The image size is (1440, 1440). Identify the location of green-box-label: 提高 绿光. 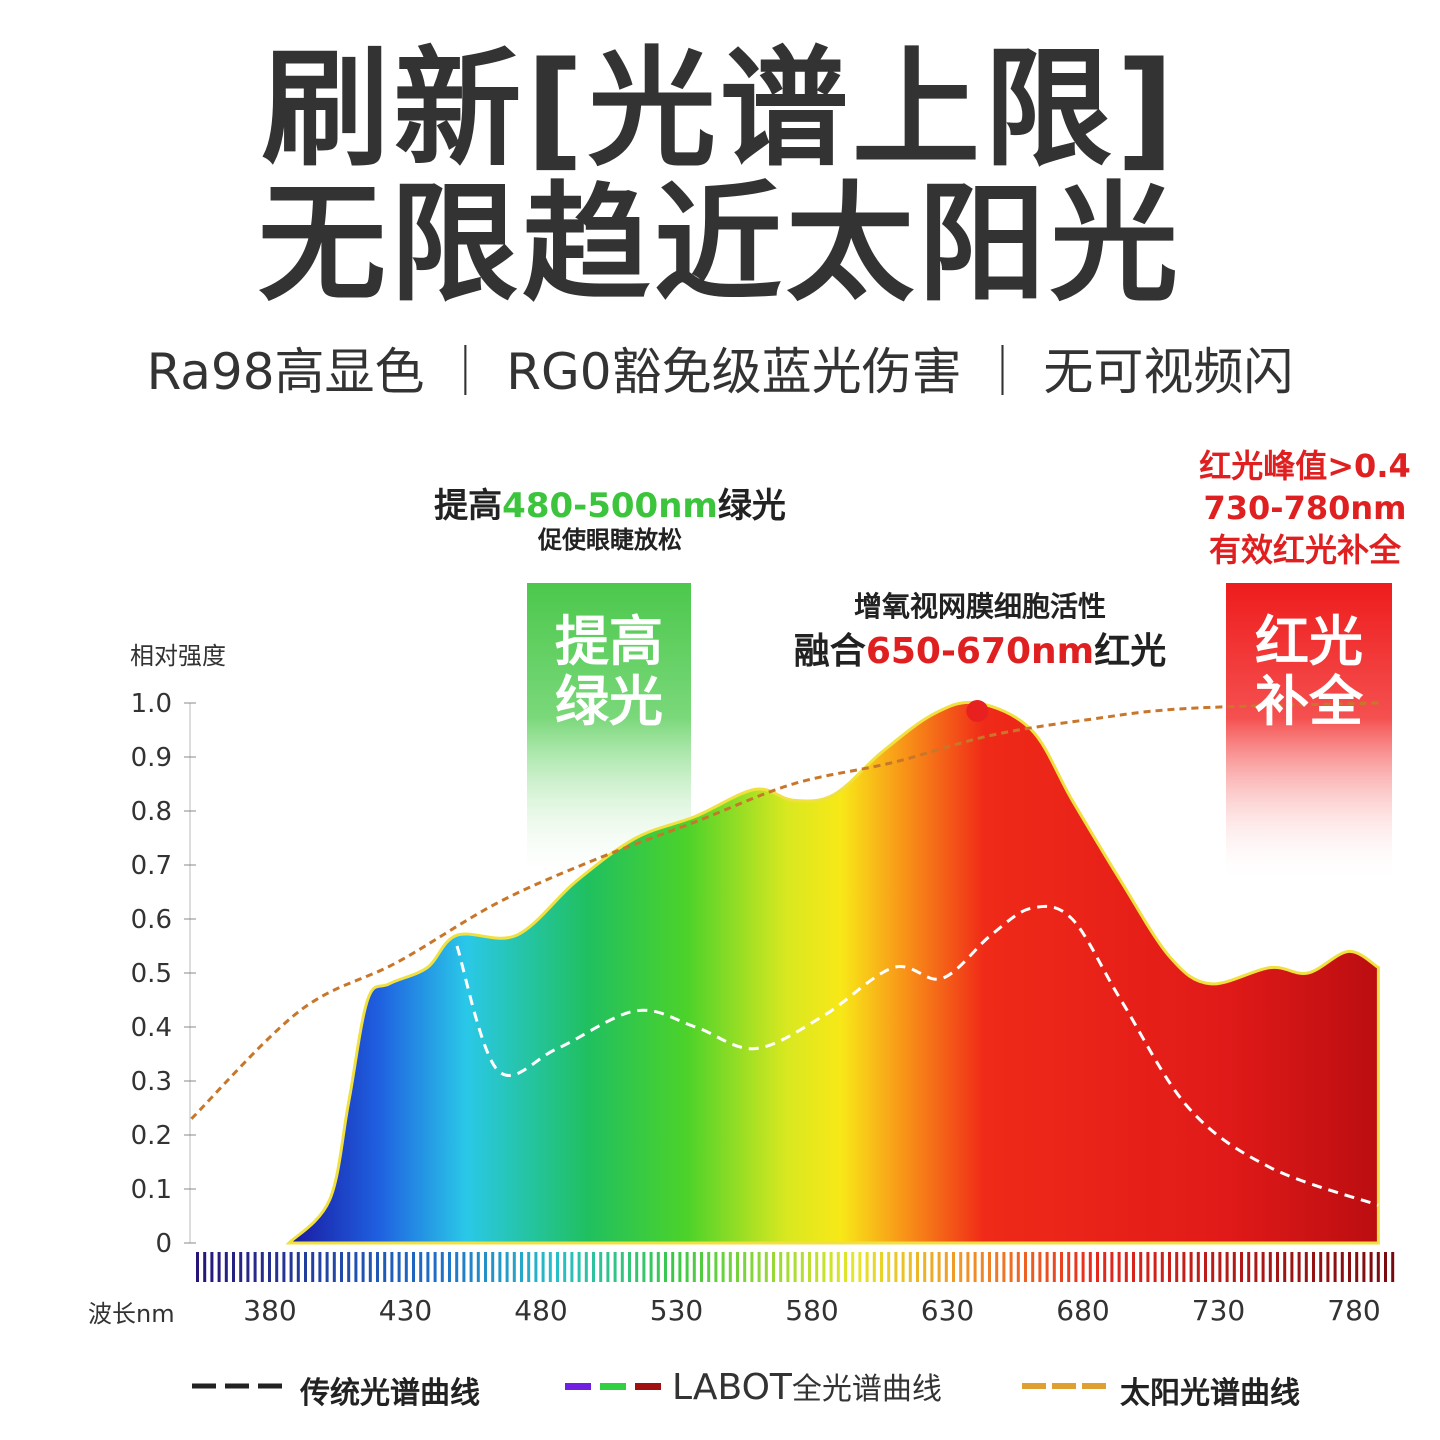
(609, 672).